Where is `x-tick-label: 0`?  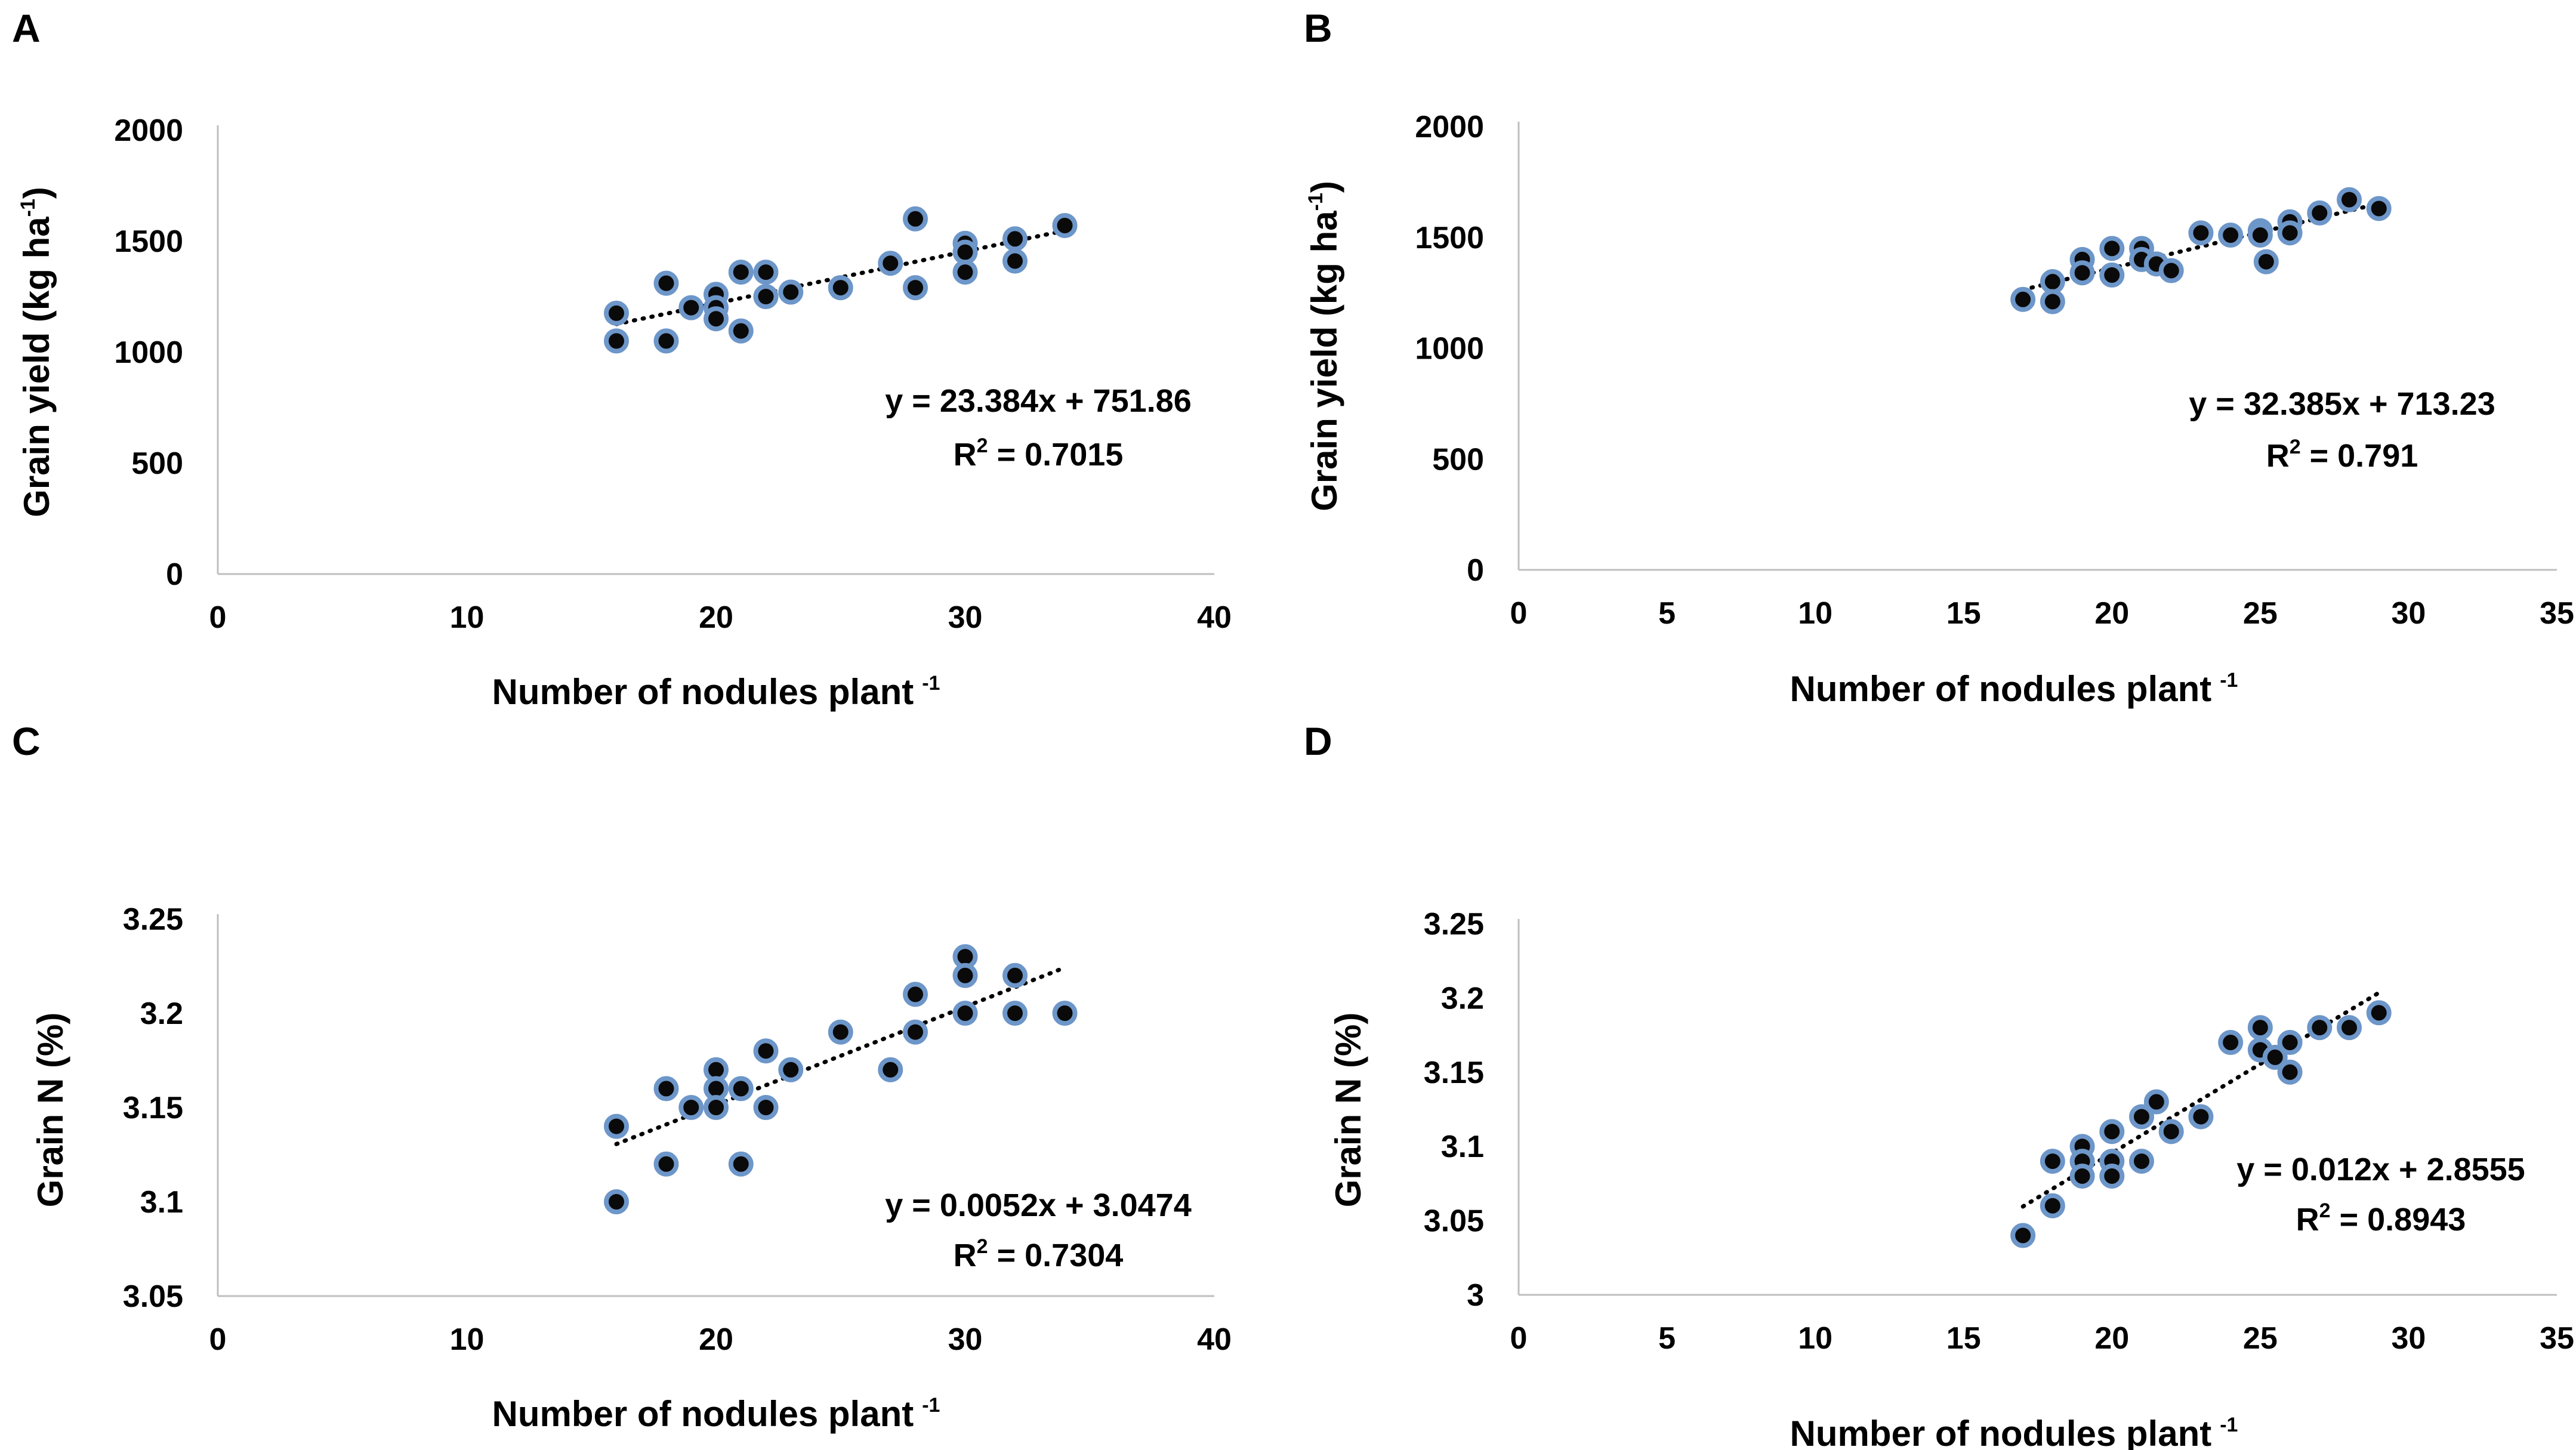
x-tick-label: 0 is located at coordinates (1519, 613).